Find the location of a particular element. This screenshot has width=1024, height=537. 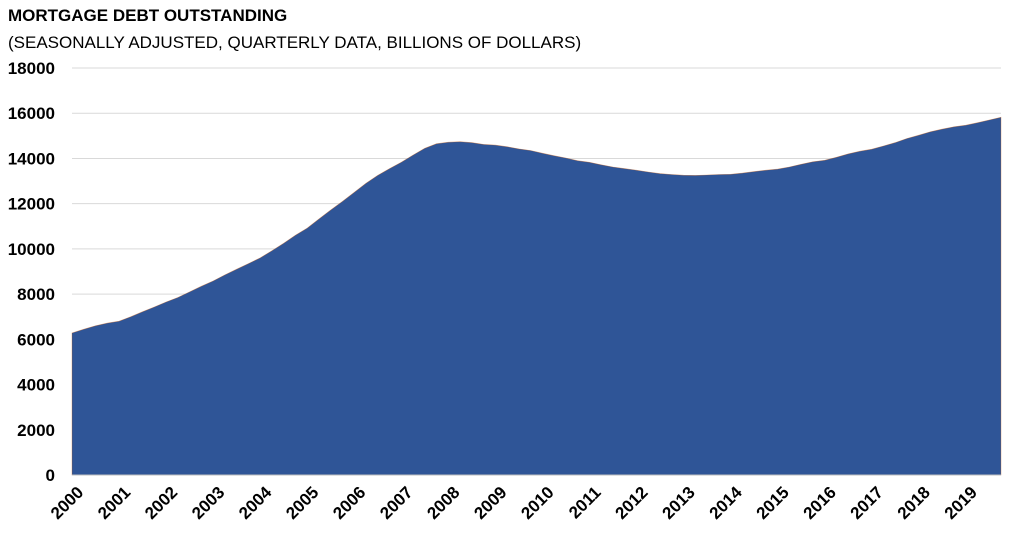

x-tick-label: 2006 is located at coordinates (349, 503).